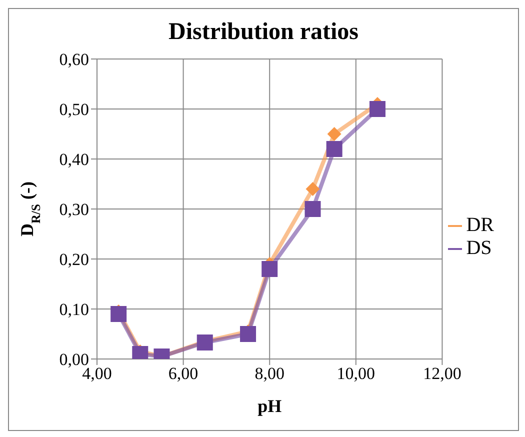  Describe the element at coordinates (479, 247) in the screenshot. I see `legend-label: DS` at that location.